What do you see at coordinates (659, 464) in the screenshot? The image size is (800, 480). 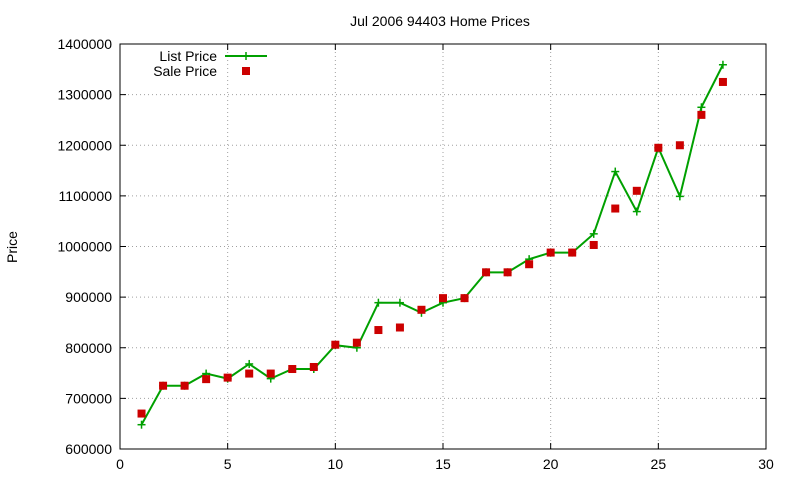 I see `x-tick-label: 25` at bounding box center [659, 464].